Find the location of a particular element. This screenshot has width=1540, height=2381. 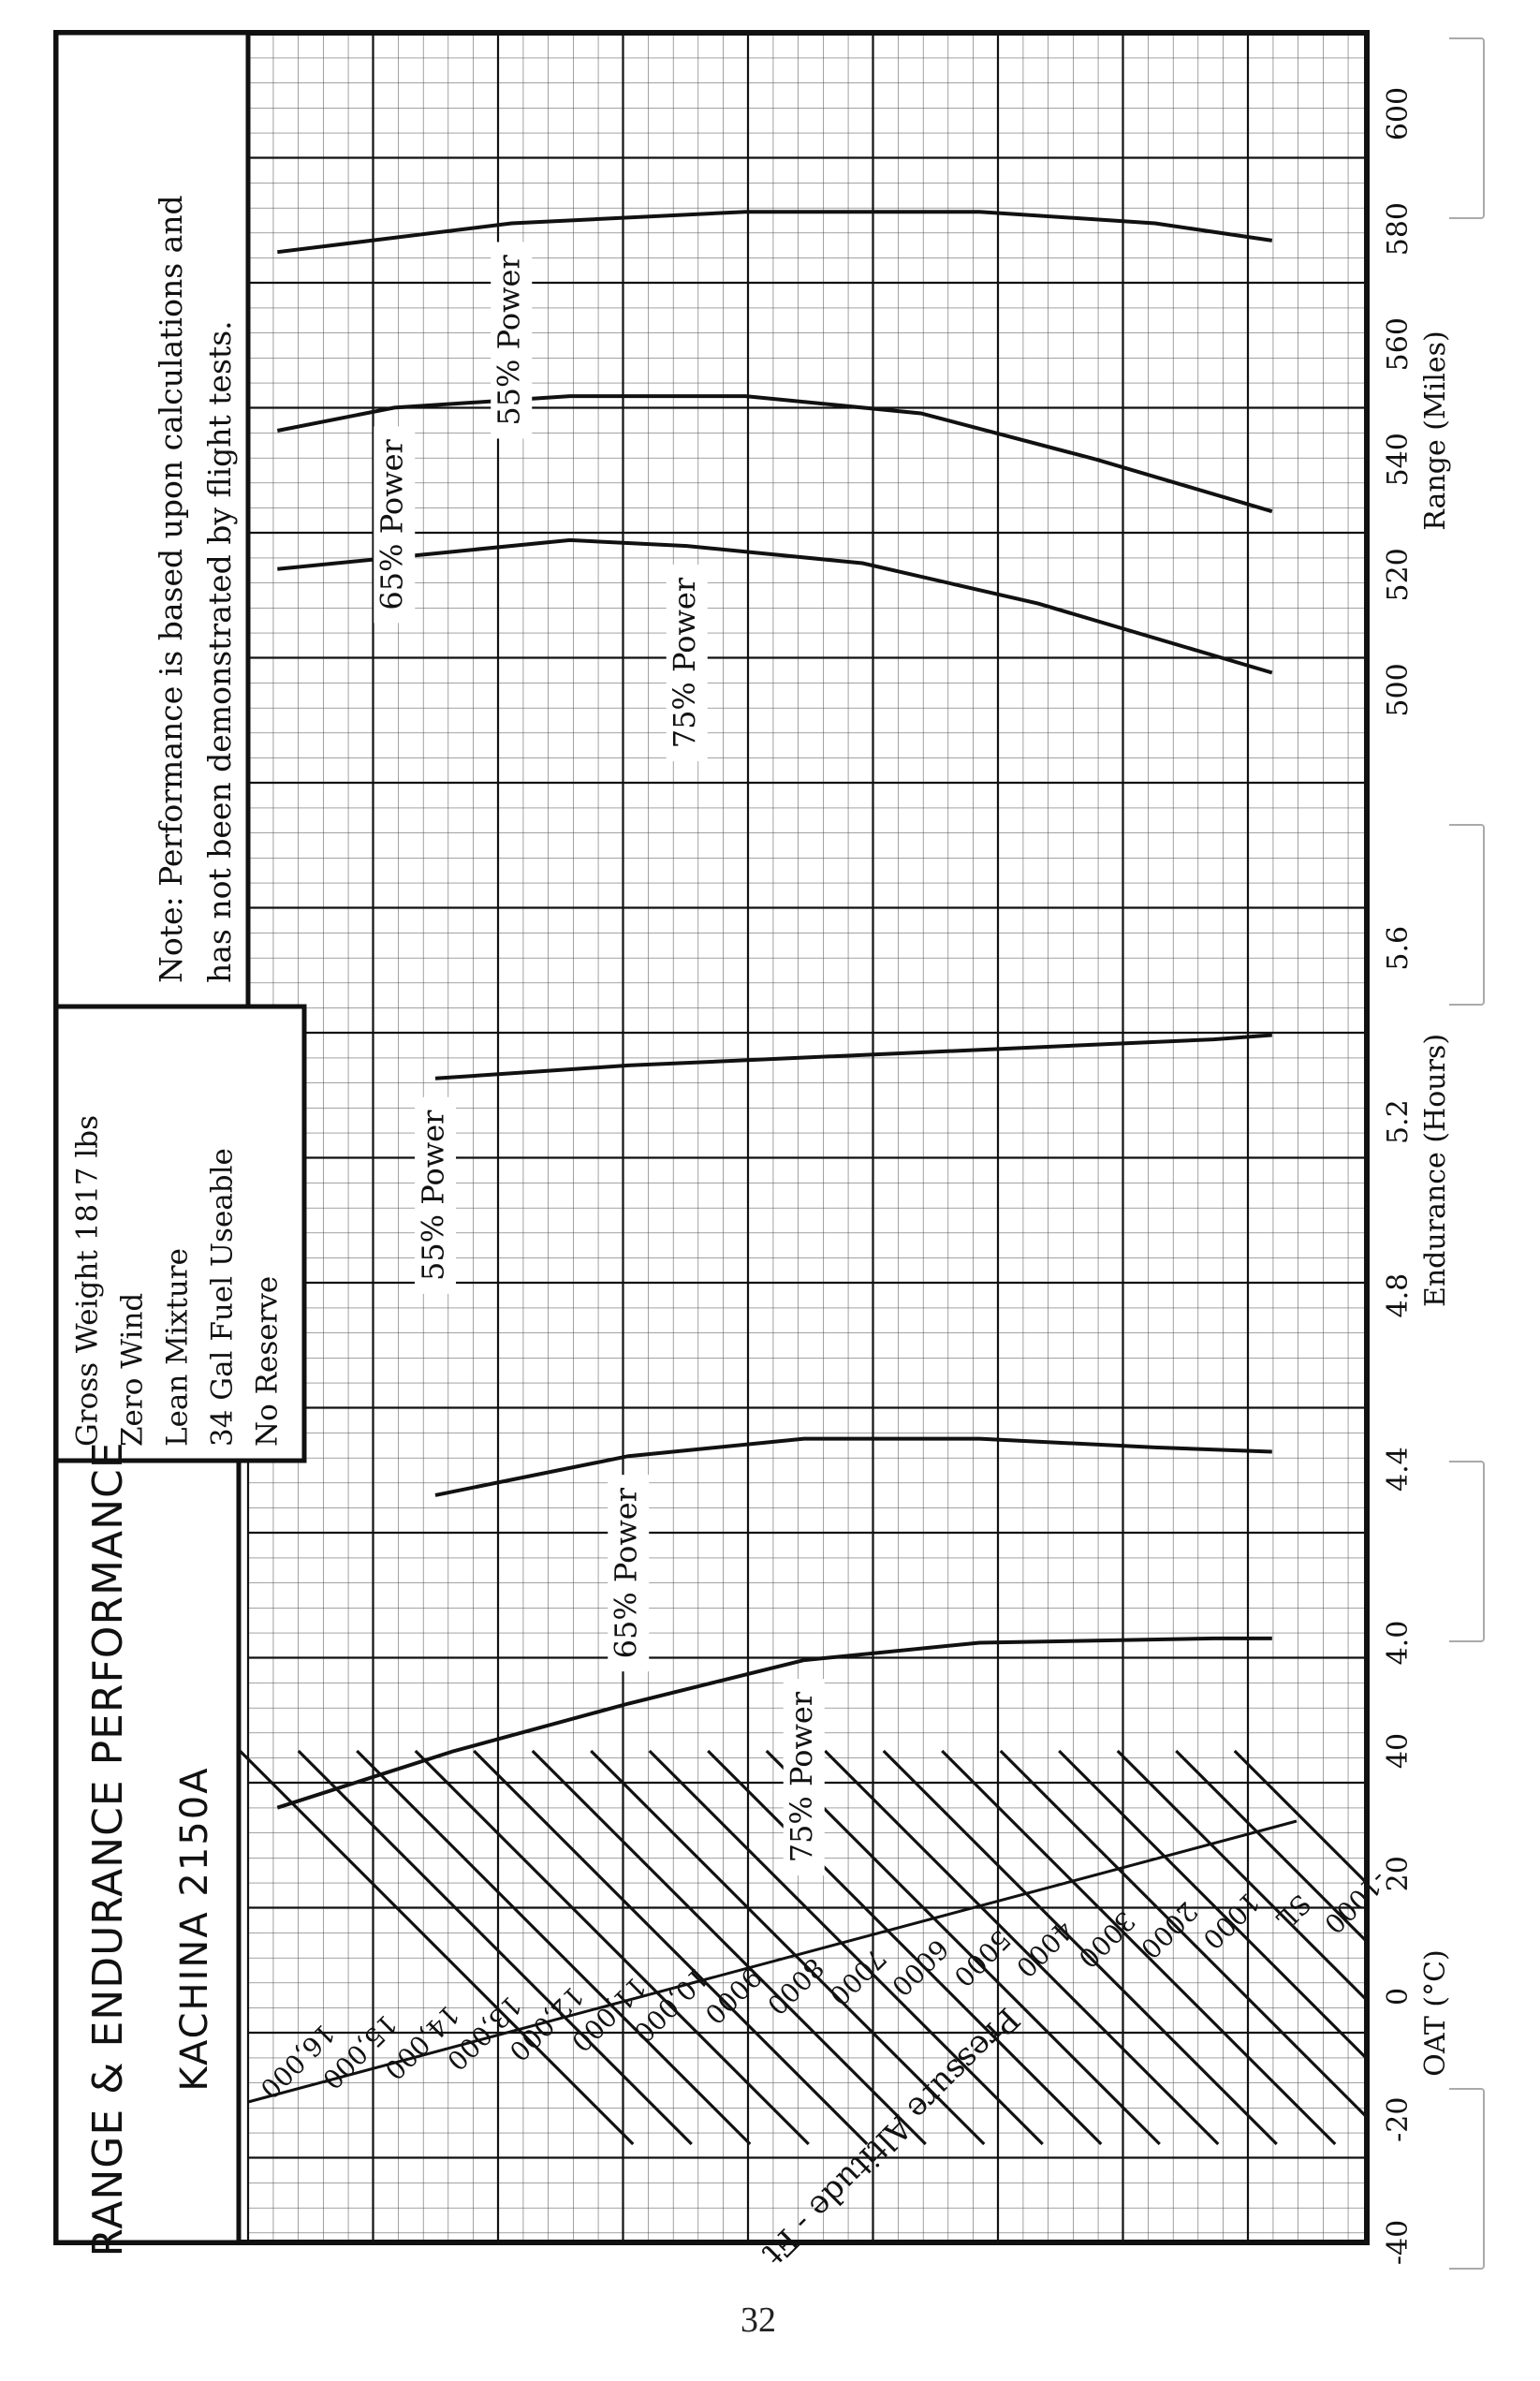

conditions-box is located at coordinates (180, 1233).